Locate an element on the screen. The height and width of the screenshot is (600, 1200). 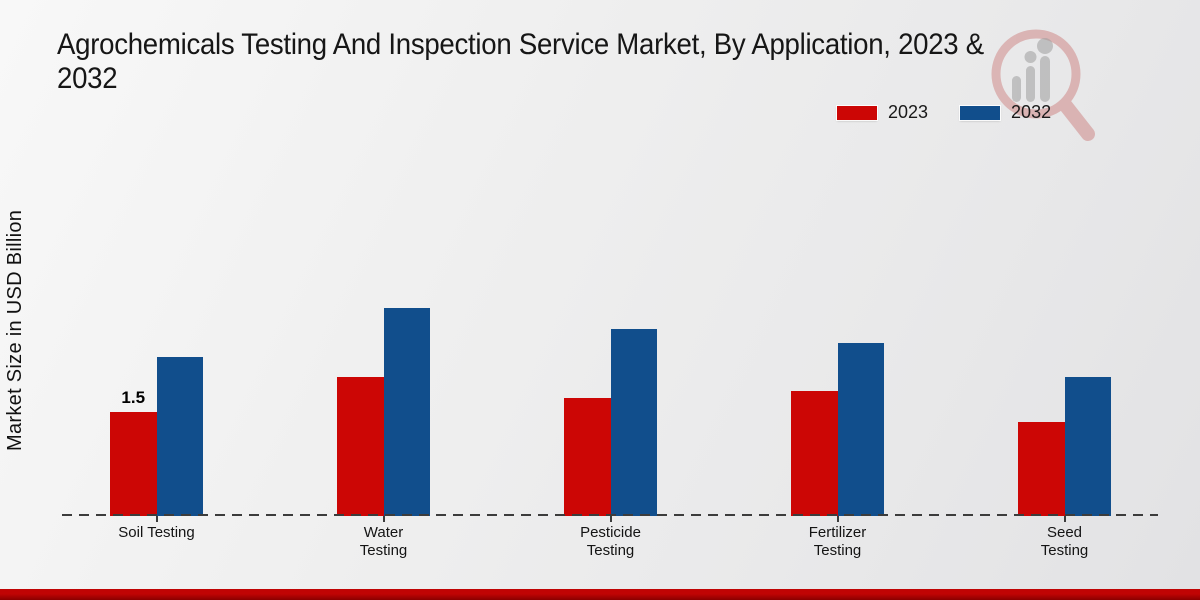
bar-2032-pesticide-testing is located at coordinates (633, 422).